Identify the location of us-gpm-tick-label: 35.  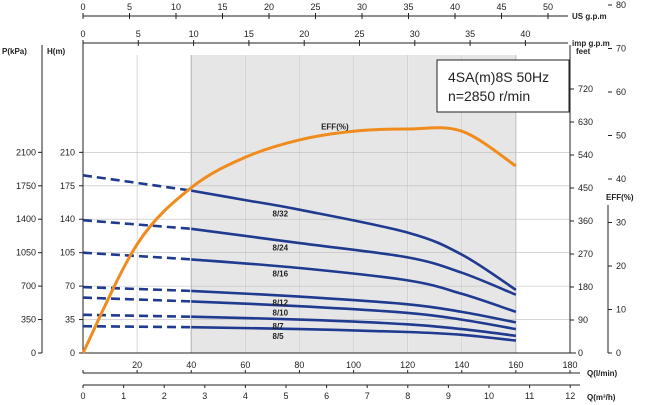
(408, 7).